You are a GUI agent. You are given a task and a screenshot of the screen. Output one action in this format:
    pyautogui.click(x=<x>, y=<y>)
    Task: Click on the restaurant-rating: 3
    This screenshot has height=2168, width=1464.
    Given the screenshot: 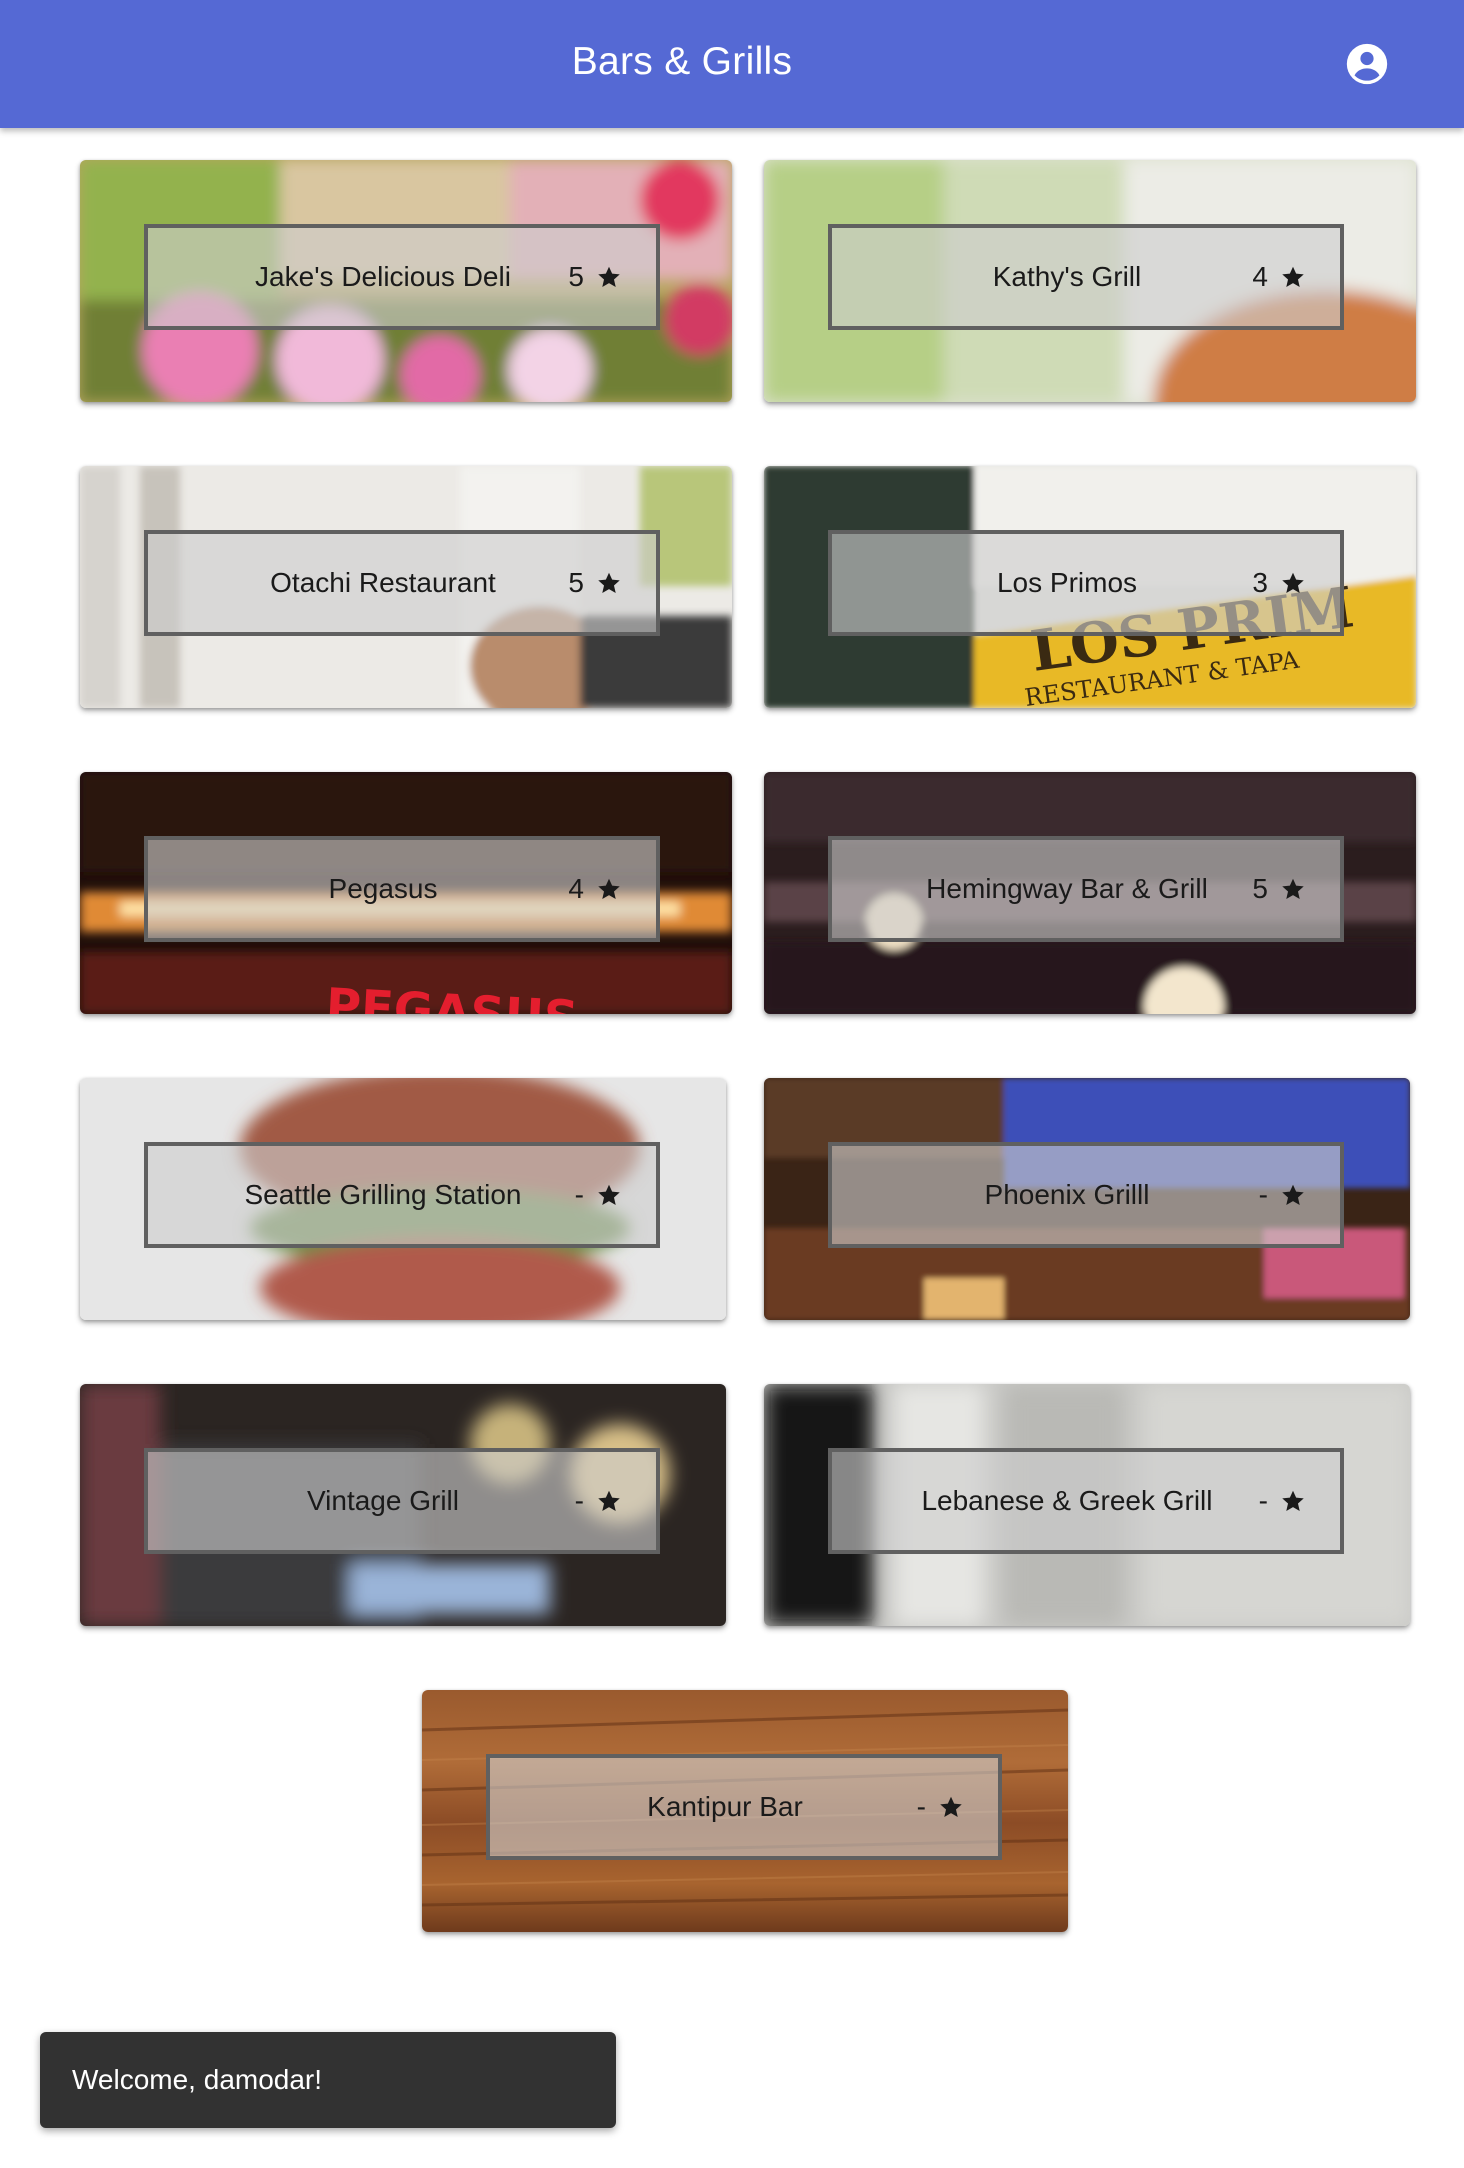 What is the action you would take?
    pyautogui.click(x=1279, y=583)
    